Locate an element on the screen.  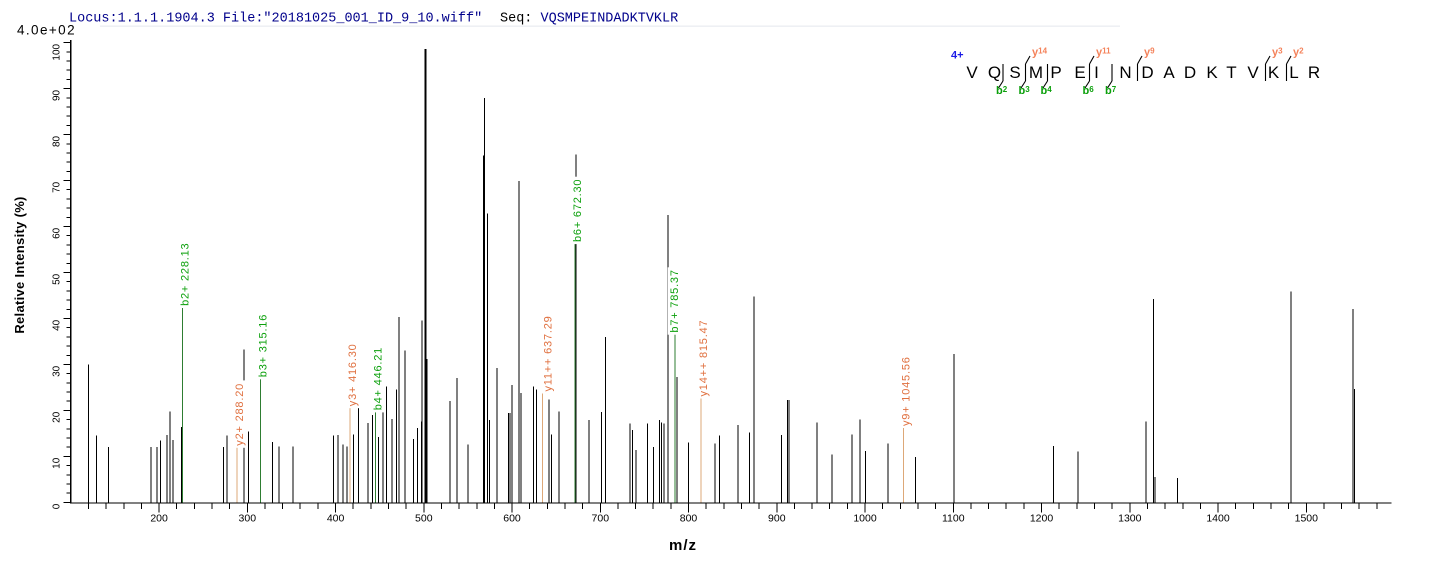
svg-text: T is located at coordinates (1231, 72).